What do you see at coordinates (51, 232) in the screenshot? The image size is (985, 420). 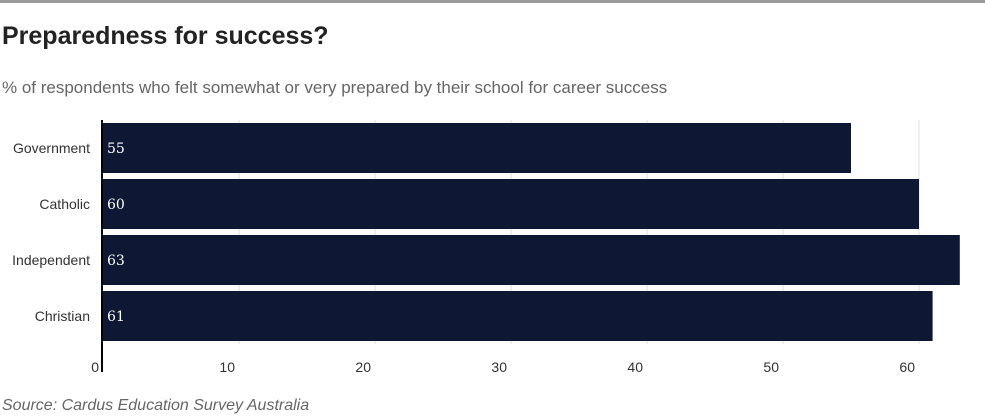 I see `category-labels: Government Catholic Independent Christian` at bounding box center [51, 232].